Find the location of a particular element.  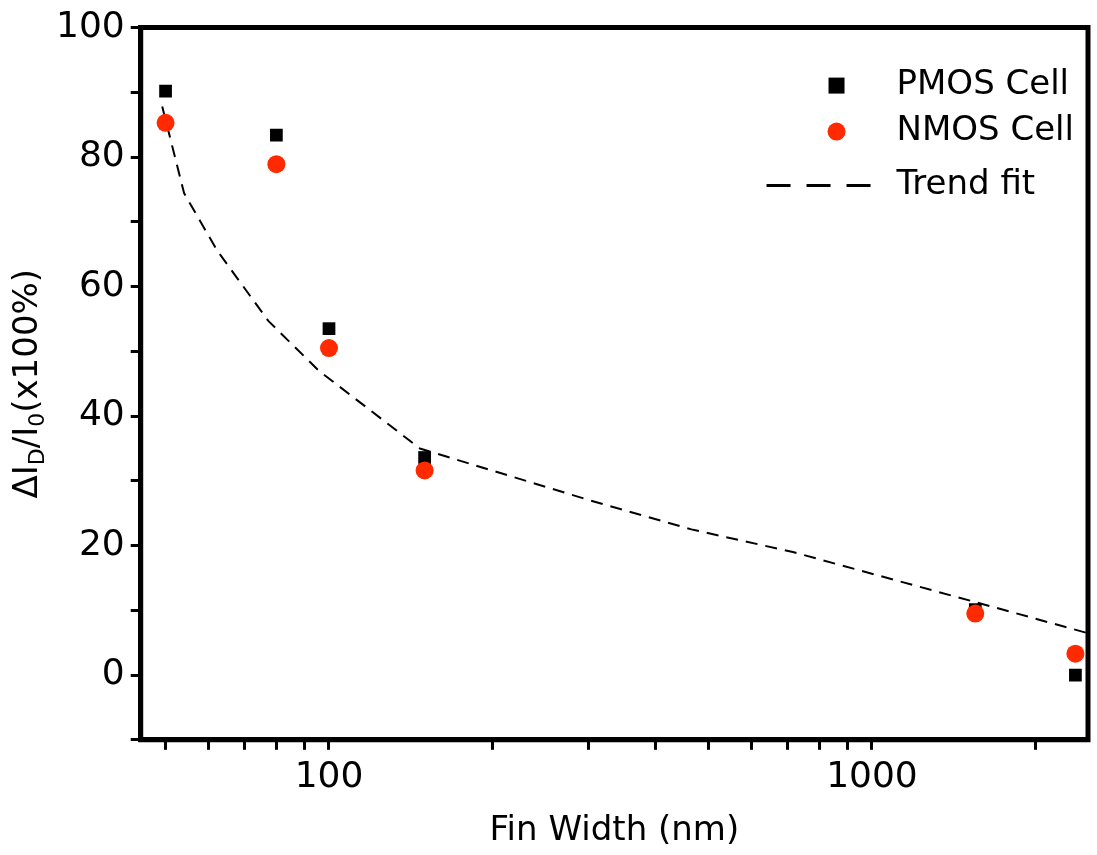

legend-label: NMOS Cell is located at coordinates (985, 128).